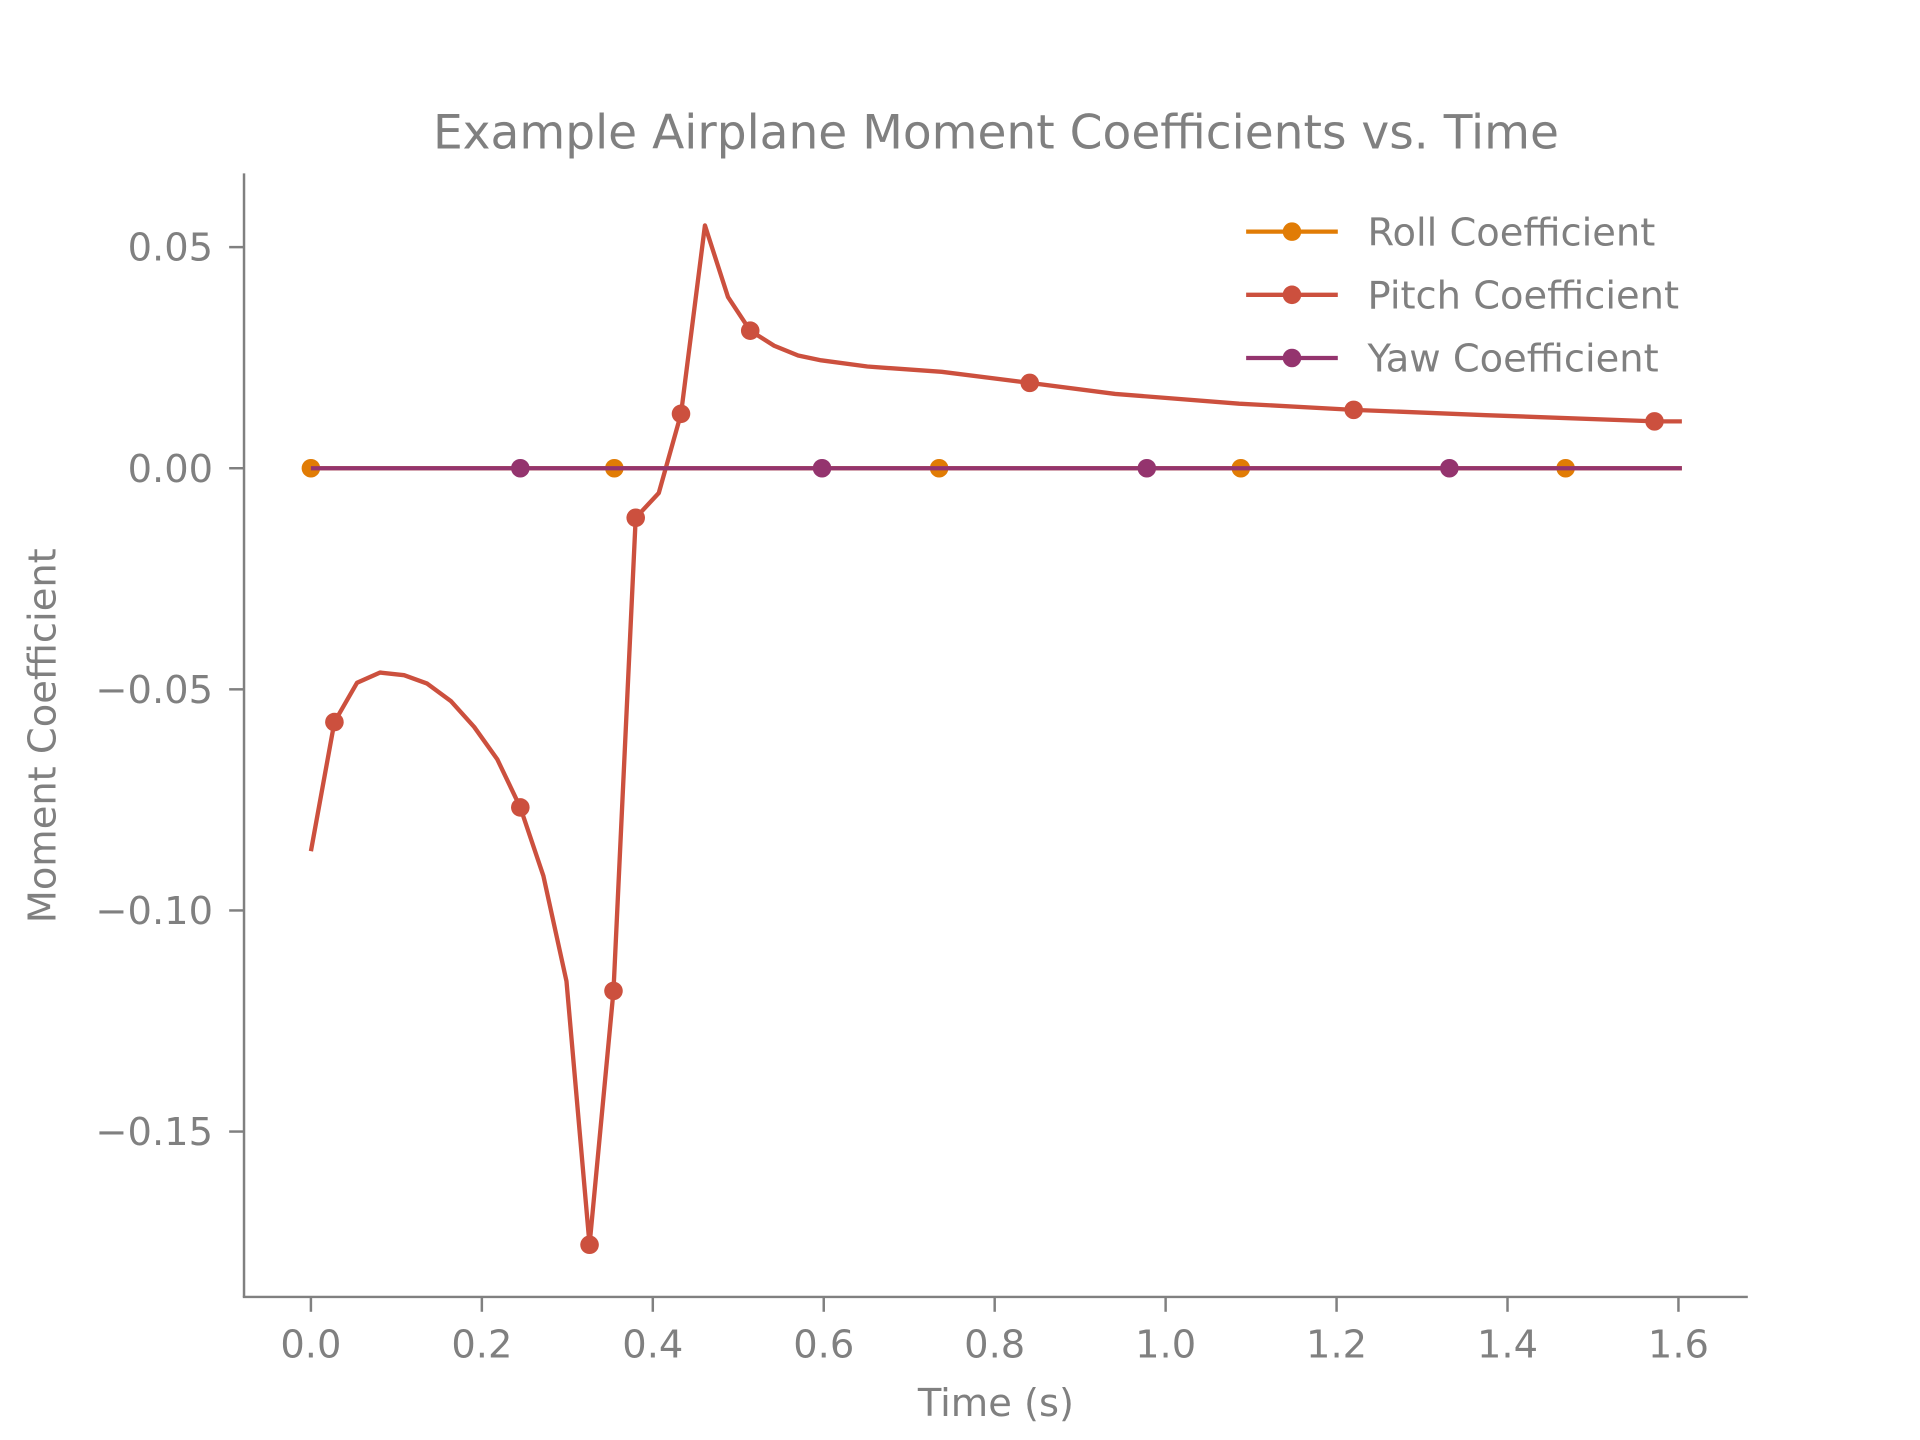 Image resolution: width=1920 pixels, height=1440 pixels. I want to click on y-tick-label: −0.05, so click(154, 690).